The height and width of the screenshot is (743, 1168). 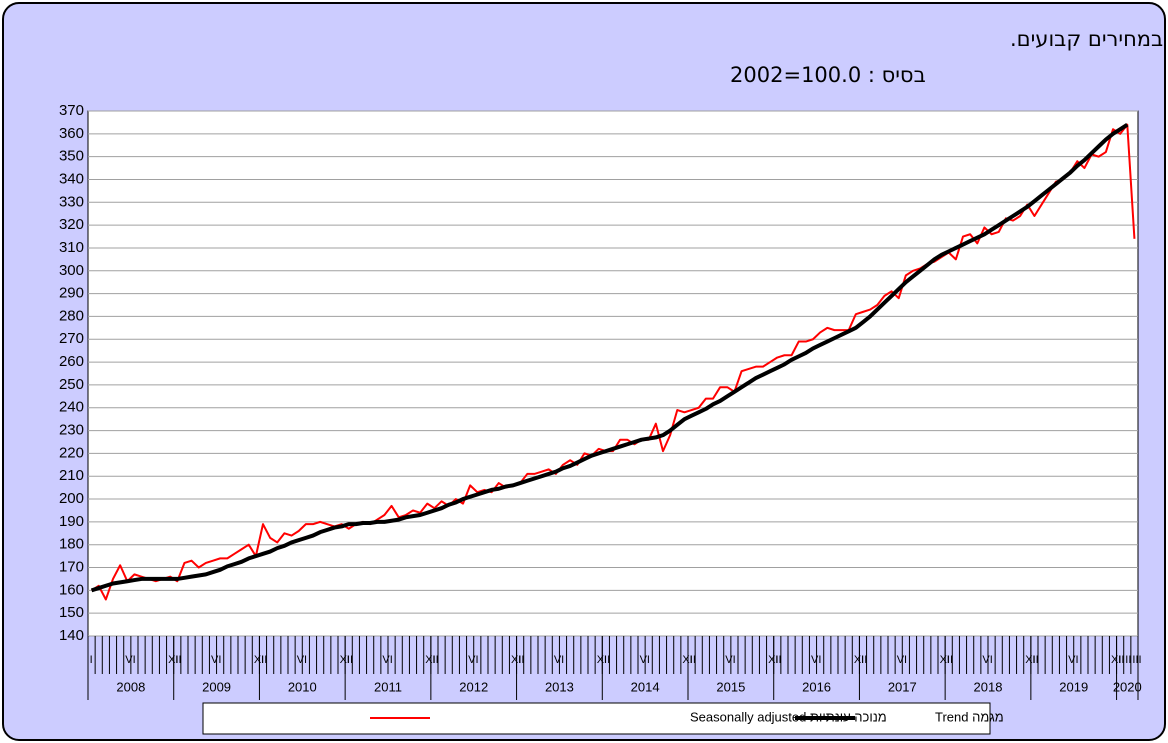 What do you see at coordinates (71, 407) in the screenshot?
I see `y-tick-label: 240` at bounding box center [71, 407].